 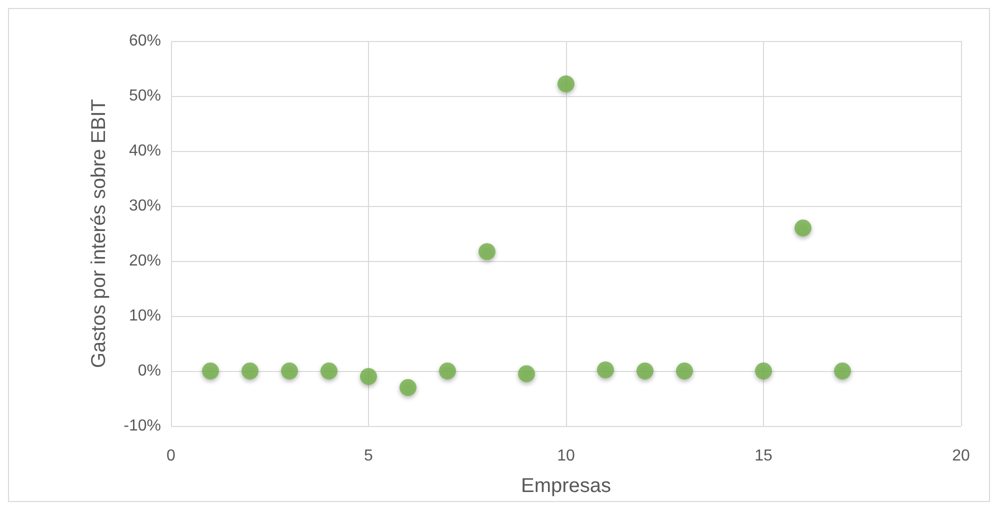 What do you see at coordinates (99, 233) in the screenshot?
I see `y-axis-title: Gastos por interés sobre EBIT` at bounding box center [99, 233].